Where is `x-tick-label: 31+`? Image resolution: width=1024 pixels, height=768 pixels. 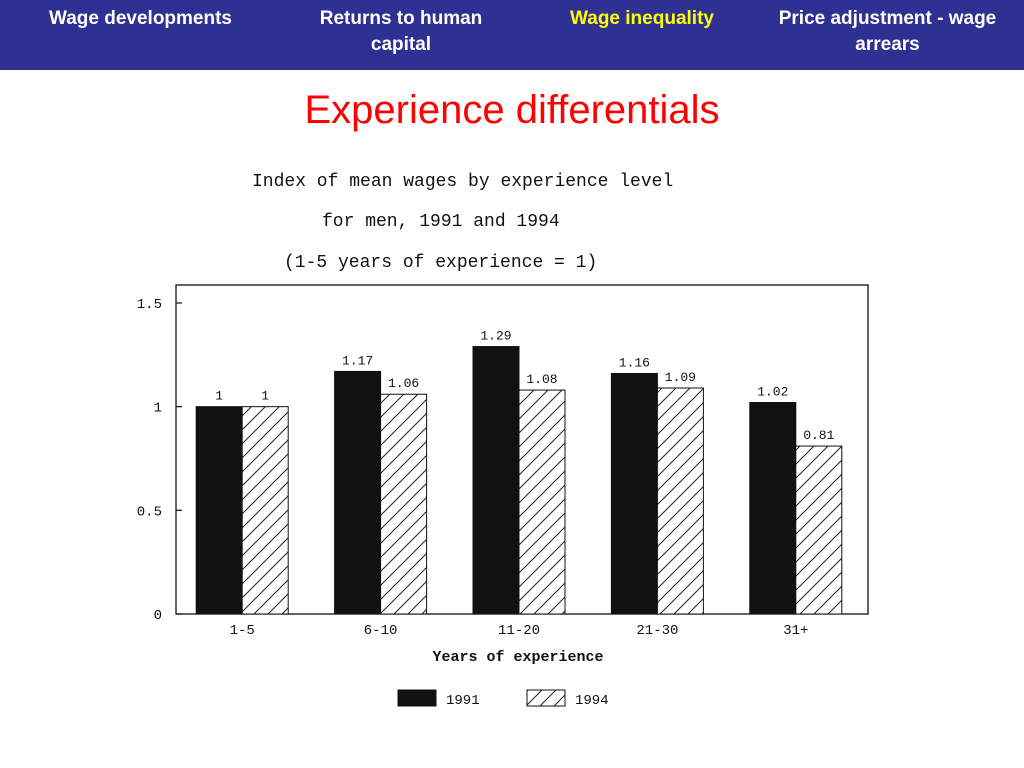
x-tick-label: 31+ is located at coordinates (795, 631).